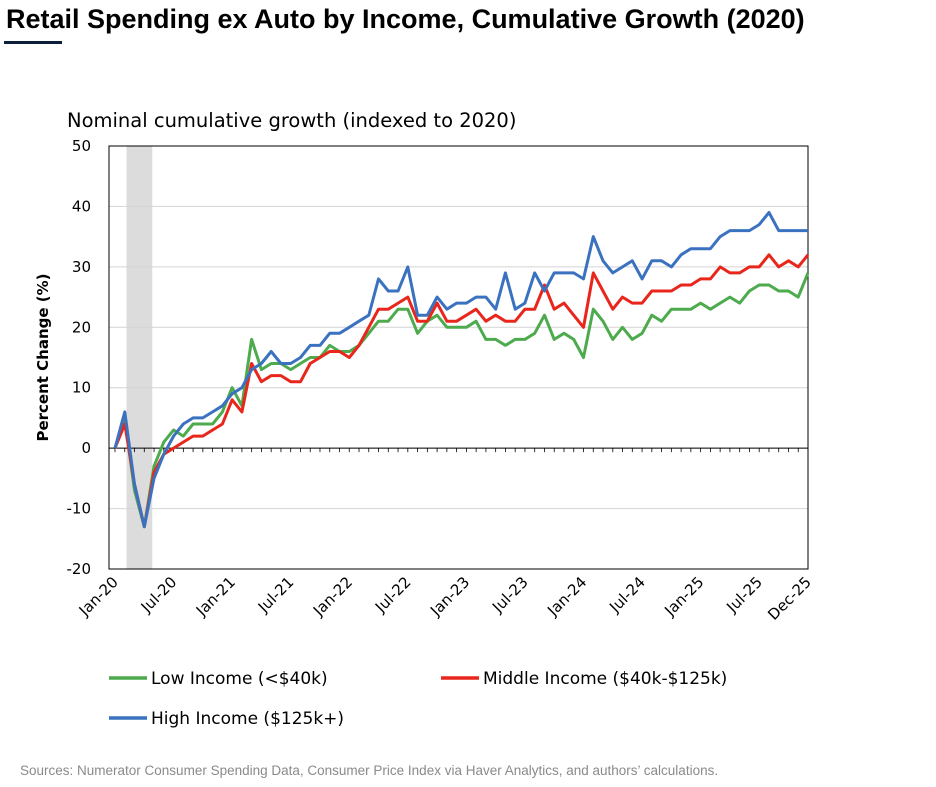 This screenshot has width=936, height=787. I want to click on y-tick-label: 40, so click(81, 206).